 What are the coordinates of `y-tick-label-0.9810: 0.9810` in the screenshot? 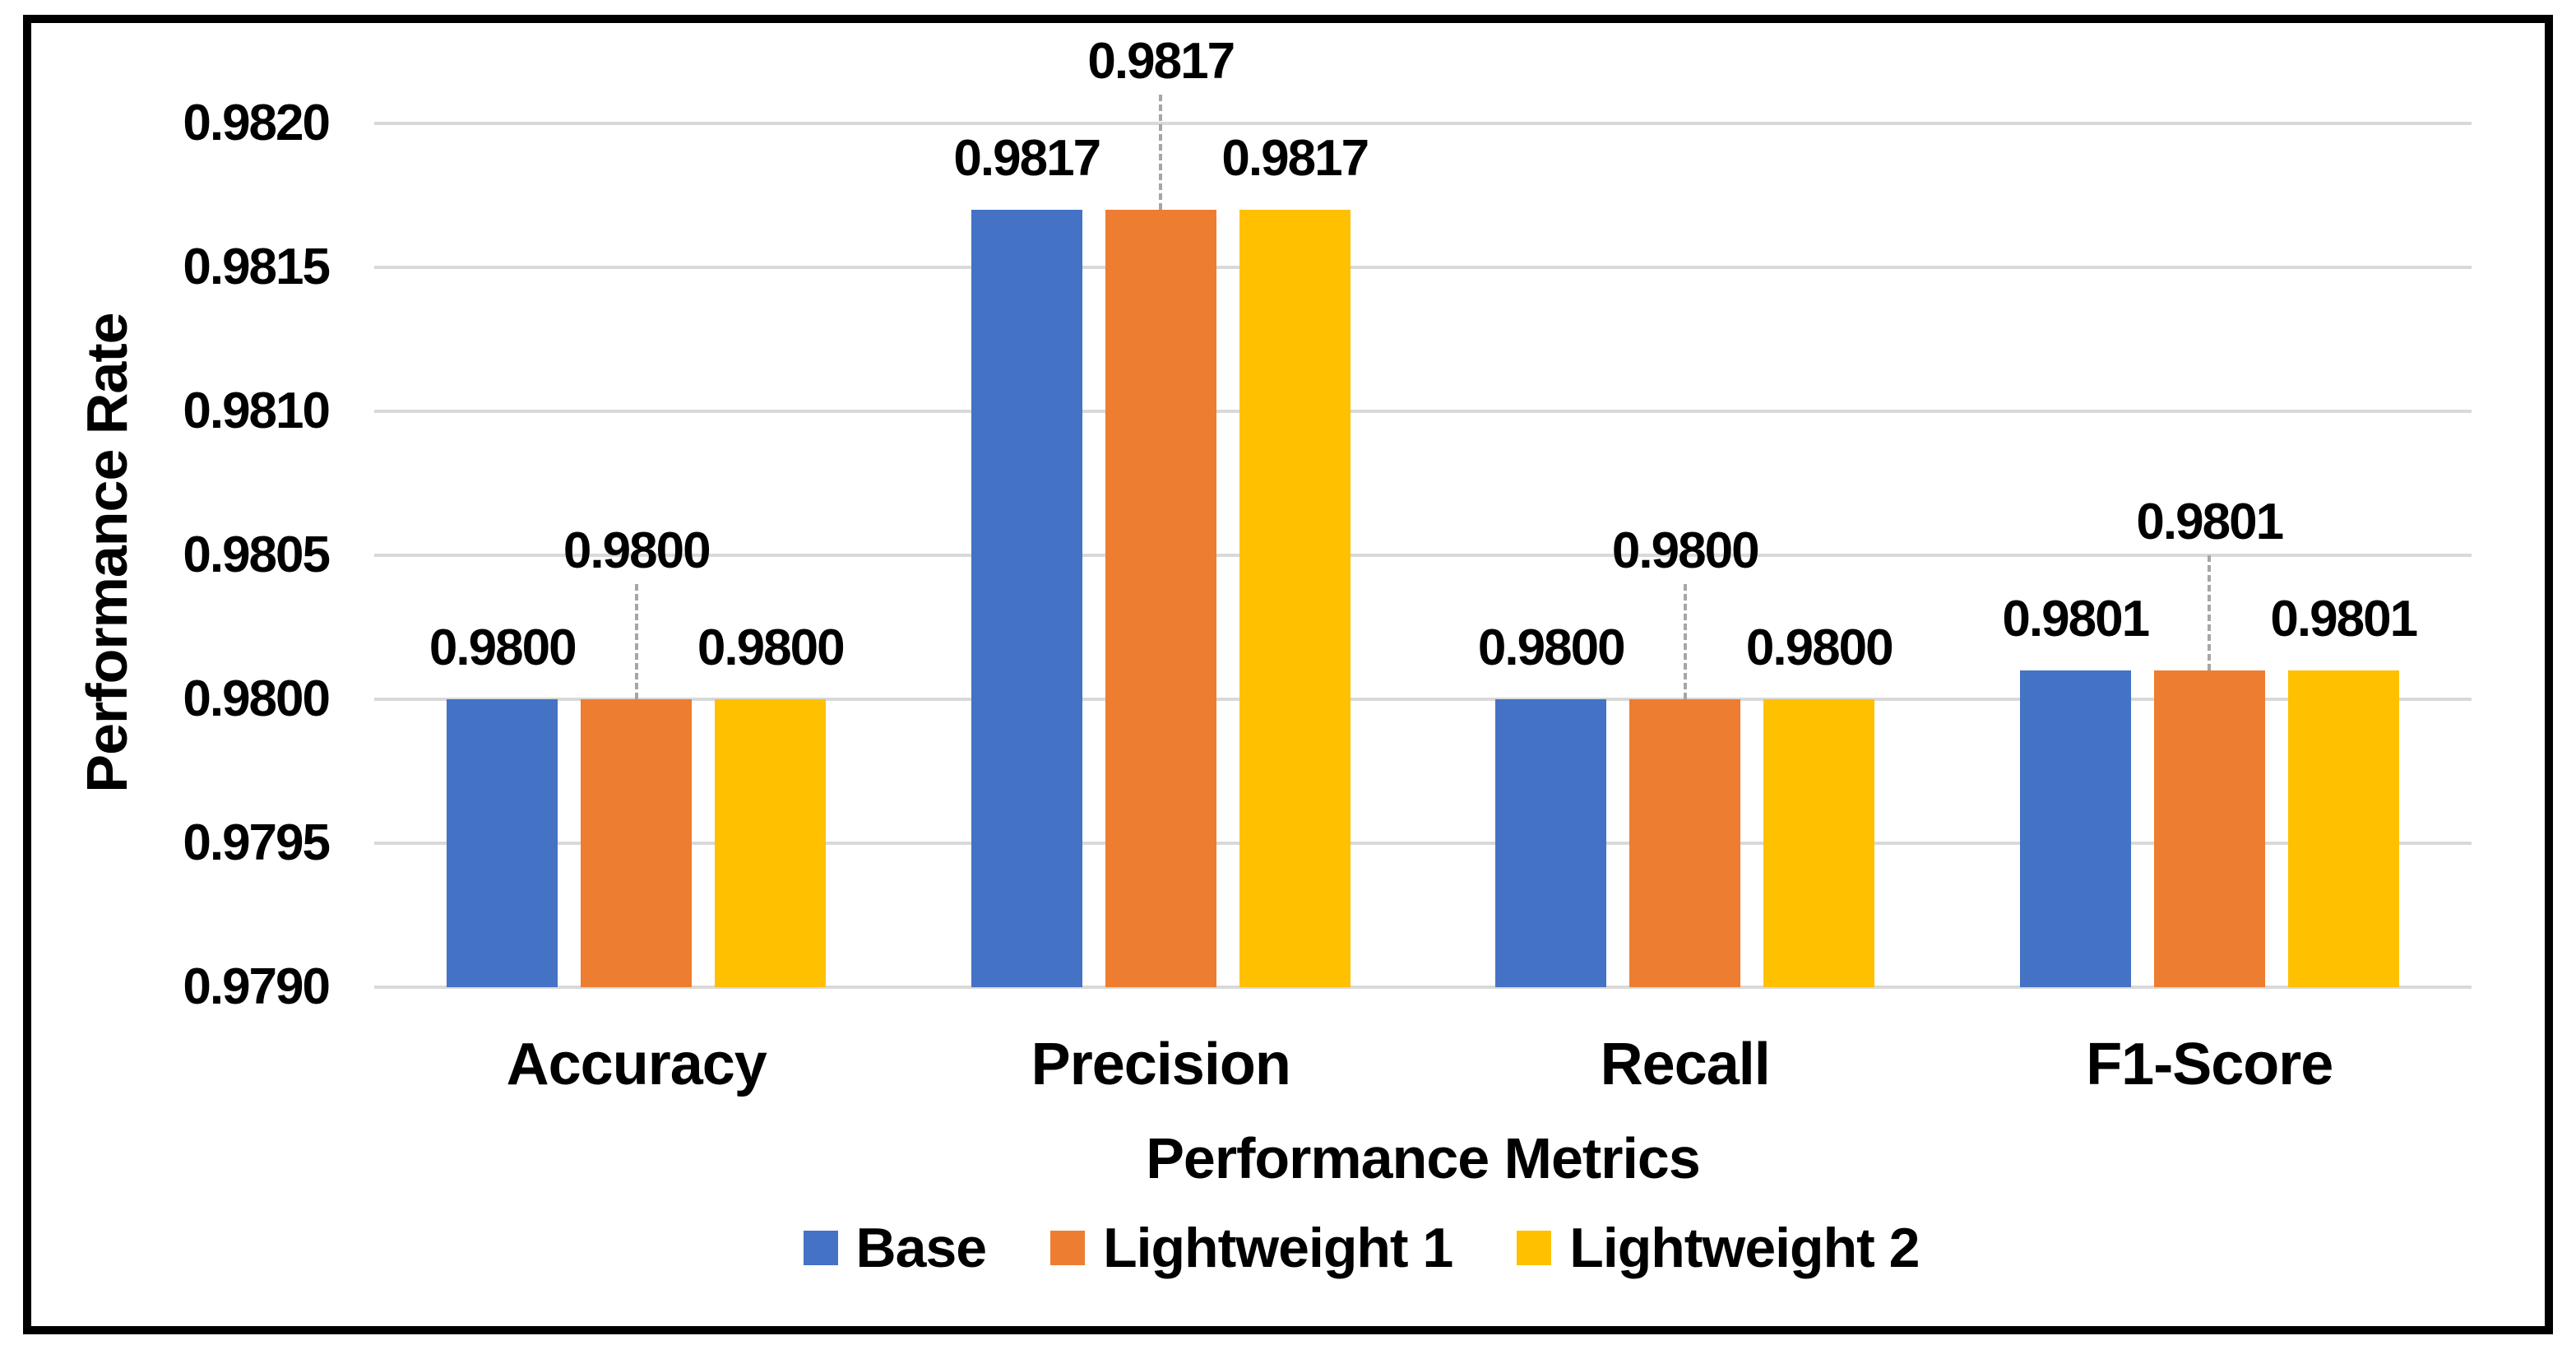 It's located at (257, 411).